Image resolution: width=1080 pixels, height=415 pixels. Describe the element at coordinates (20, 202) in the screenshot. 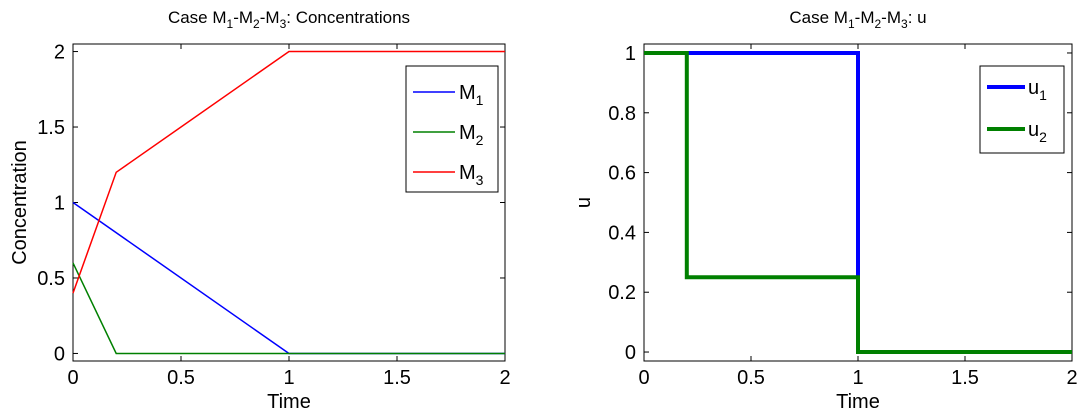

I see `y-axis-label: Concentration` at that location.